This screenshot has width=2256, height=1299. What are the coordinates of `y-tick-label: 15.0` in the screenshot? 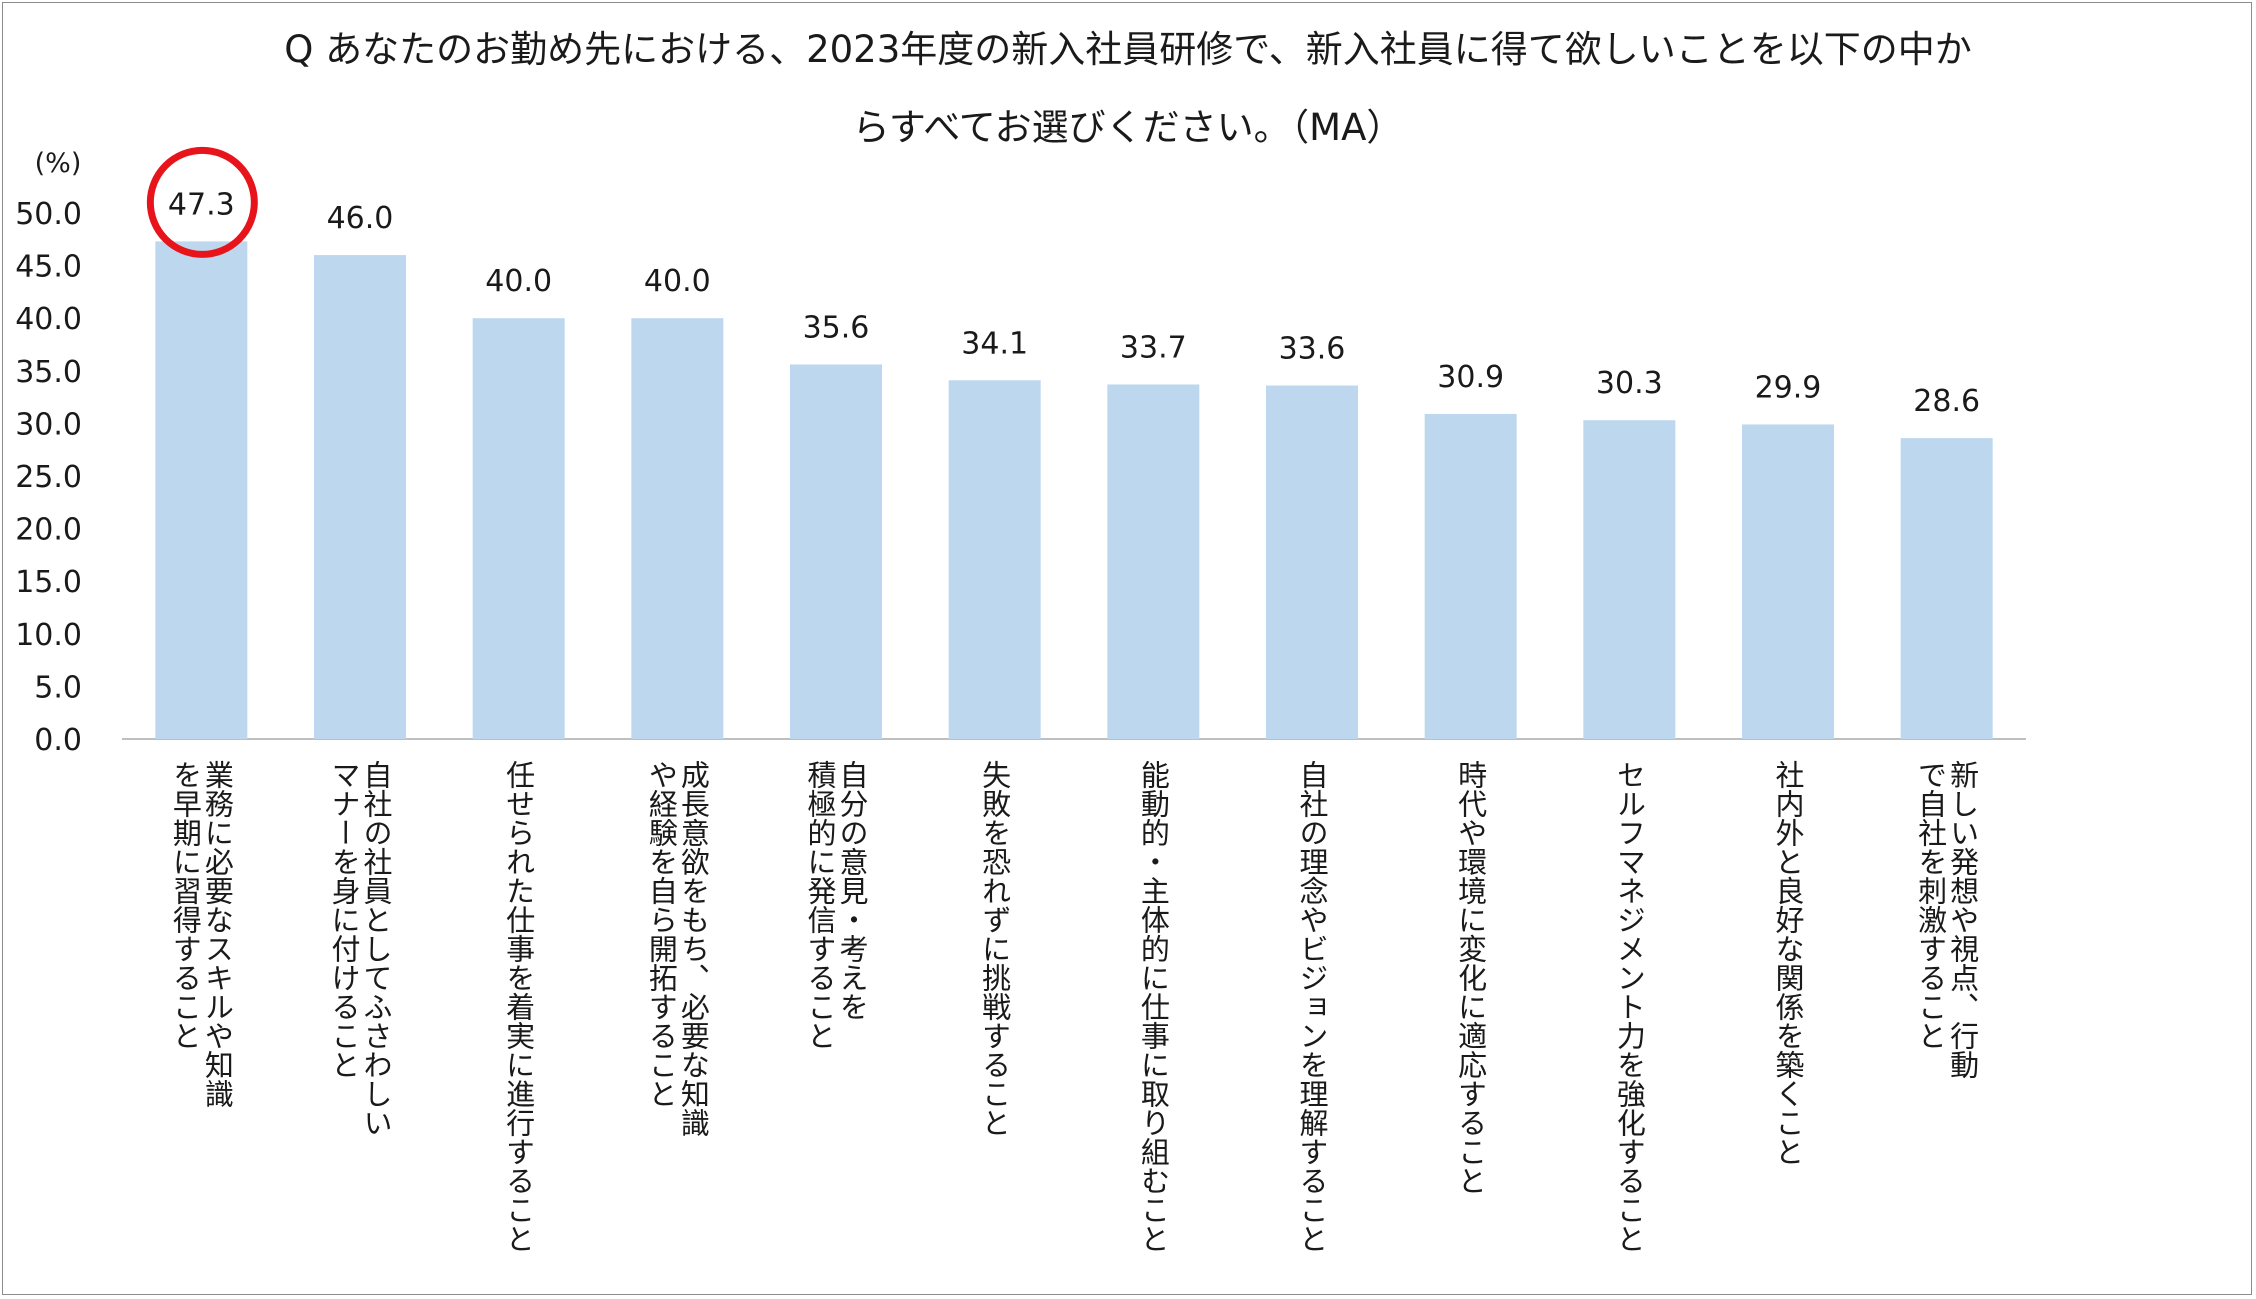 It's located at (48, 582).